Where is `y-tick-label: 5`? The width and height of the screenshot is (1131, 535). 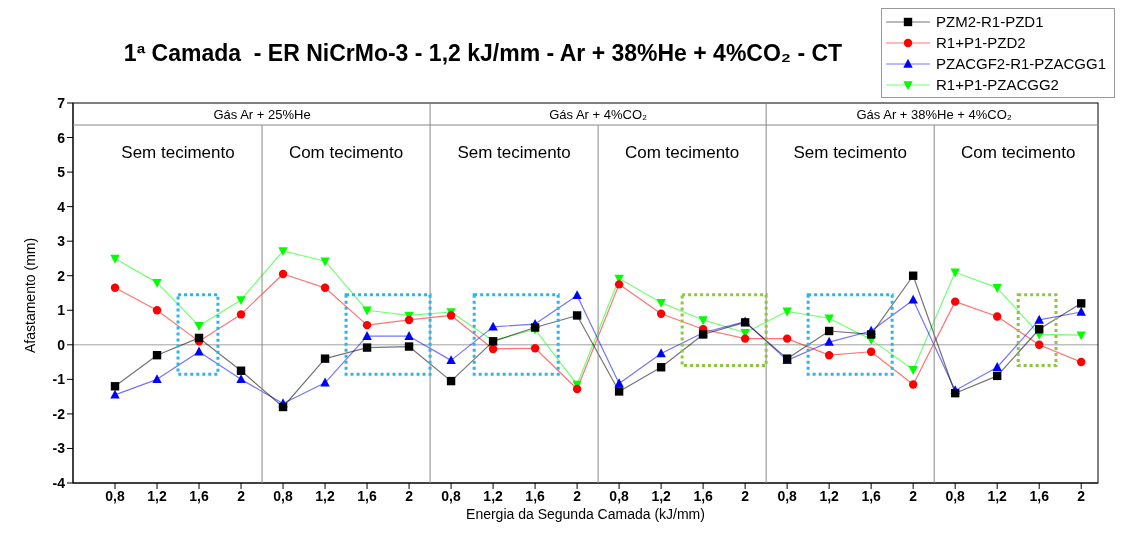
y-tick-label: 5 is located at coordinates (61, 172).